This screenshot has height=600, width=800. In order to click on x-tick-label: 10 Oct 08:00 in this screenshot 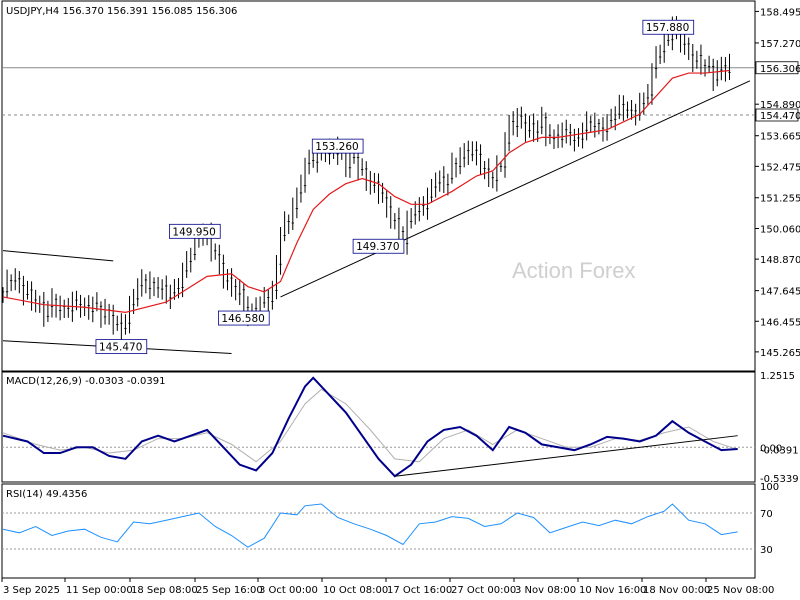, I will do `click(355, 590)`.